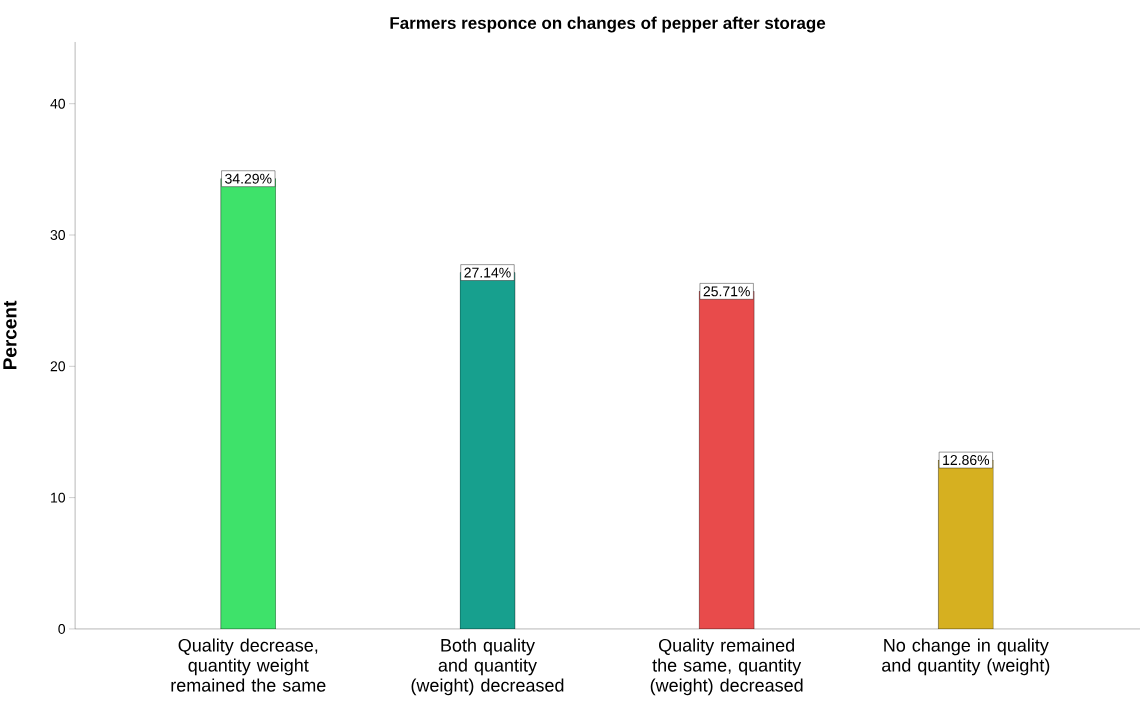 The image size is (1143, 720). Describe the element at coordinates (58, 235) in the screenshot. I see `y-tick-label: 30` at that location.